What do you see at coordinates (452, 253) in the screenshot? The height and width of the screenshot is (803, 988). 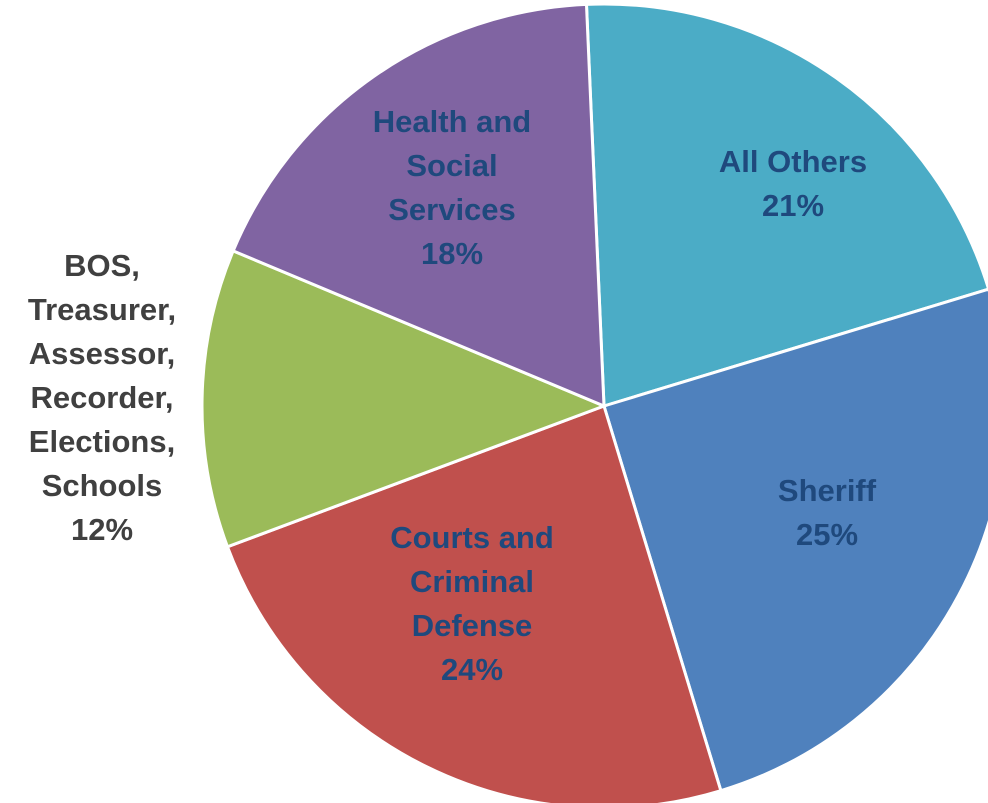 I see `slice-percent: 18%` at bounding box center [452, 253].